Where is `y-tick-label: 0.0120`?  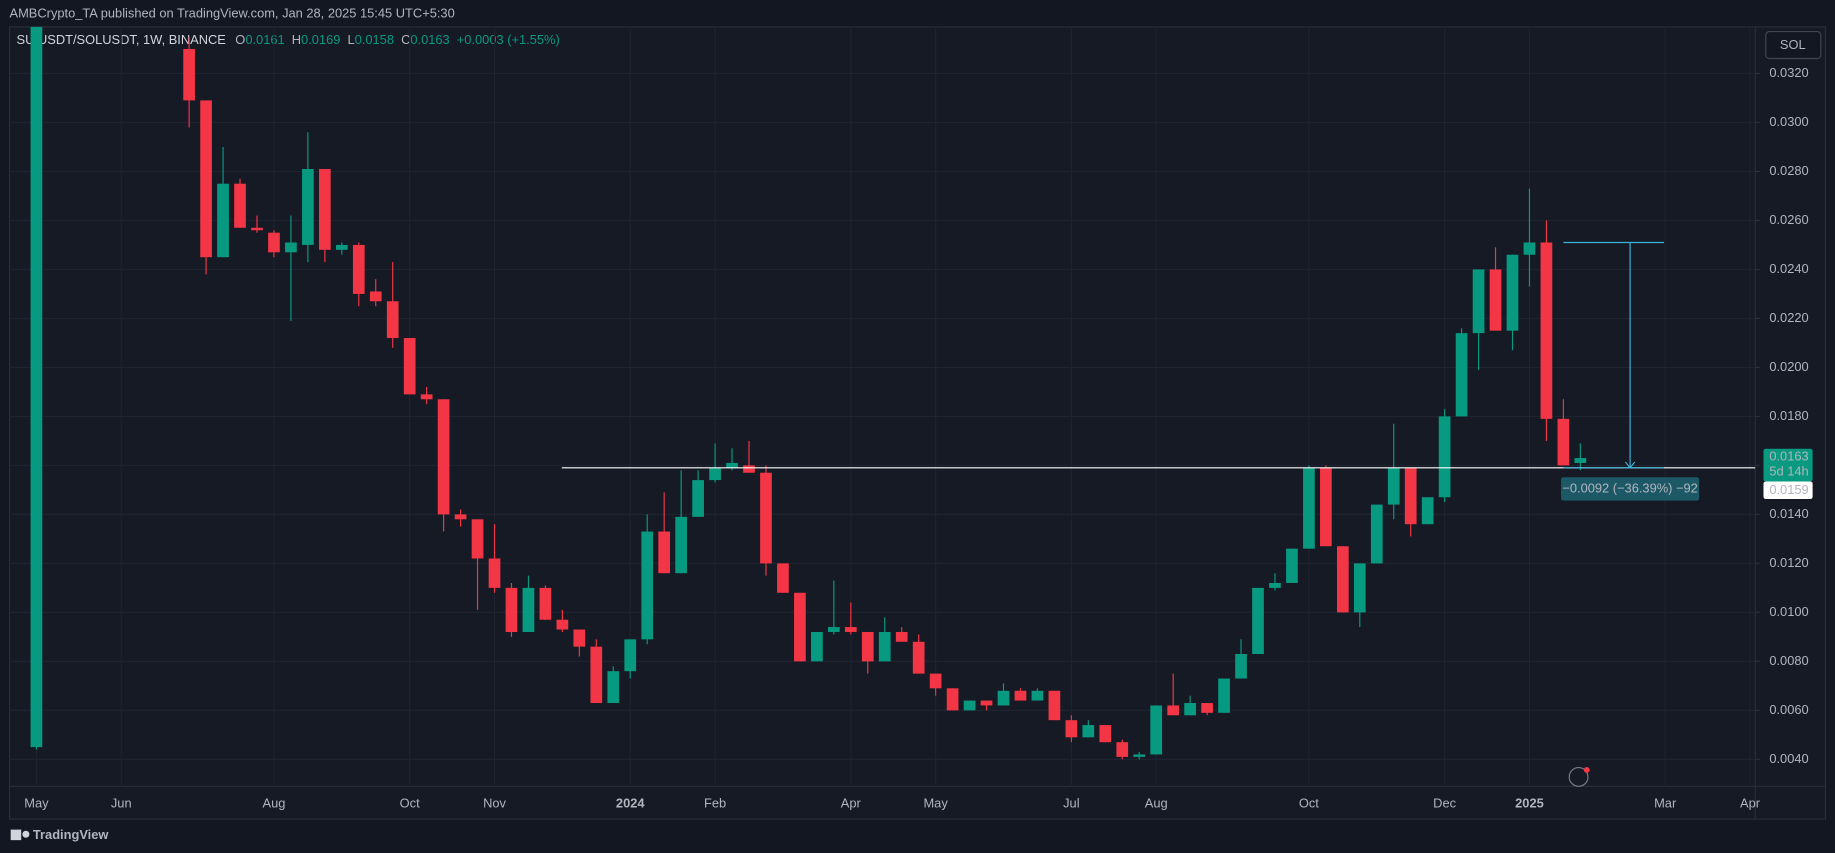 y-tick-label: 0.0120 is located at coordinates (1788, 562).